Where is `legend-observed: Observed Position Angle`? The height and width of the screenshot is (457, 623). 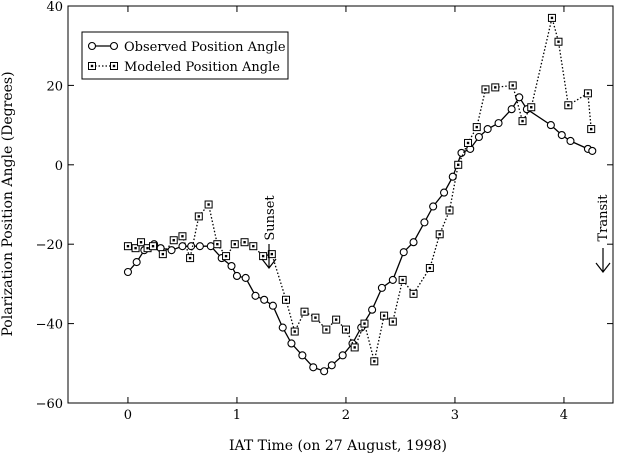 legend-observed: Observed Position Angle is located at coordinates (186, 47).